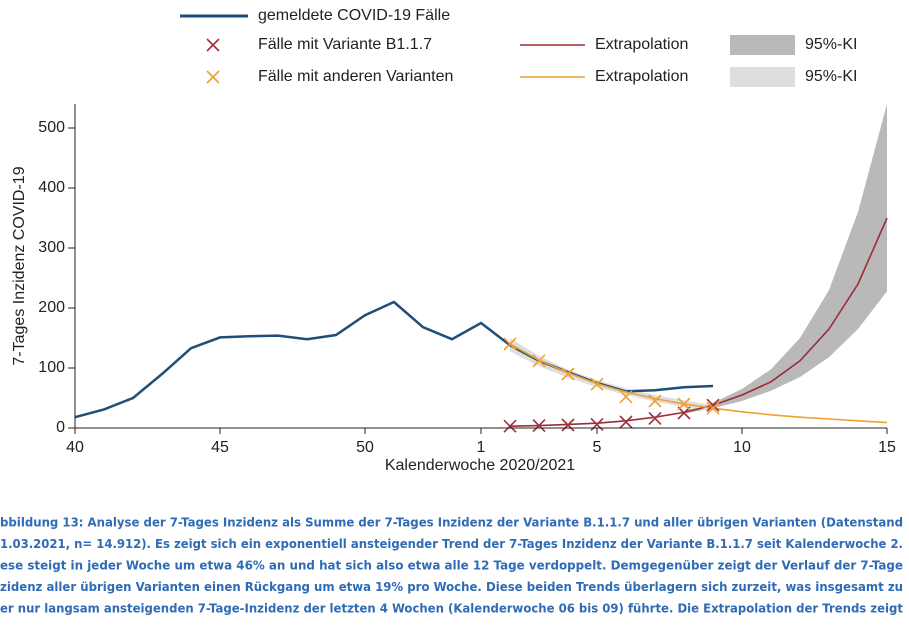  What do you see at coordinates (480, 465) in the screenshot?
I see `x-axis-label: Kalenderwoche 2020/2021` at bounding box center [480, 465].